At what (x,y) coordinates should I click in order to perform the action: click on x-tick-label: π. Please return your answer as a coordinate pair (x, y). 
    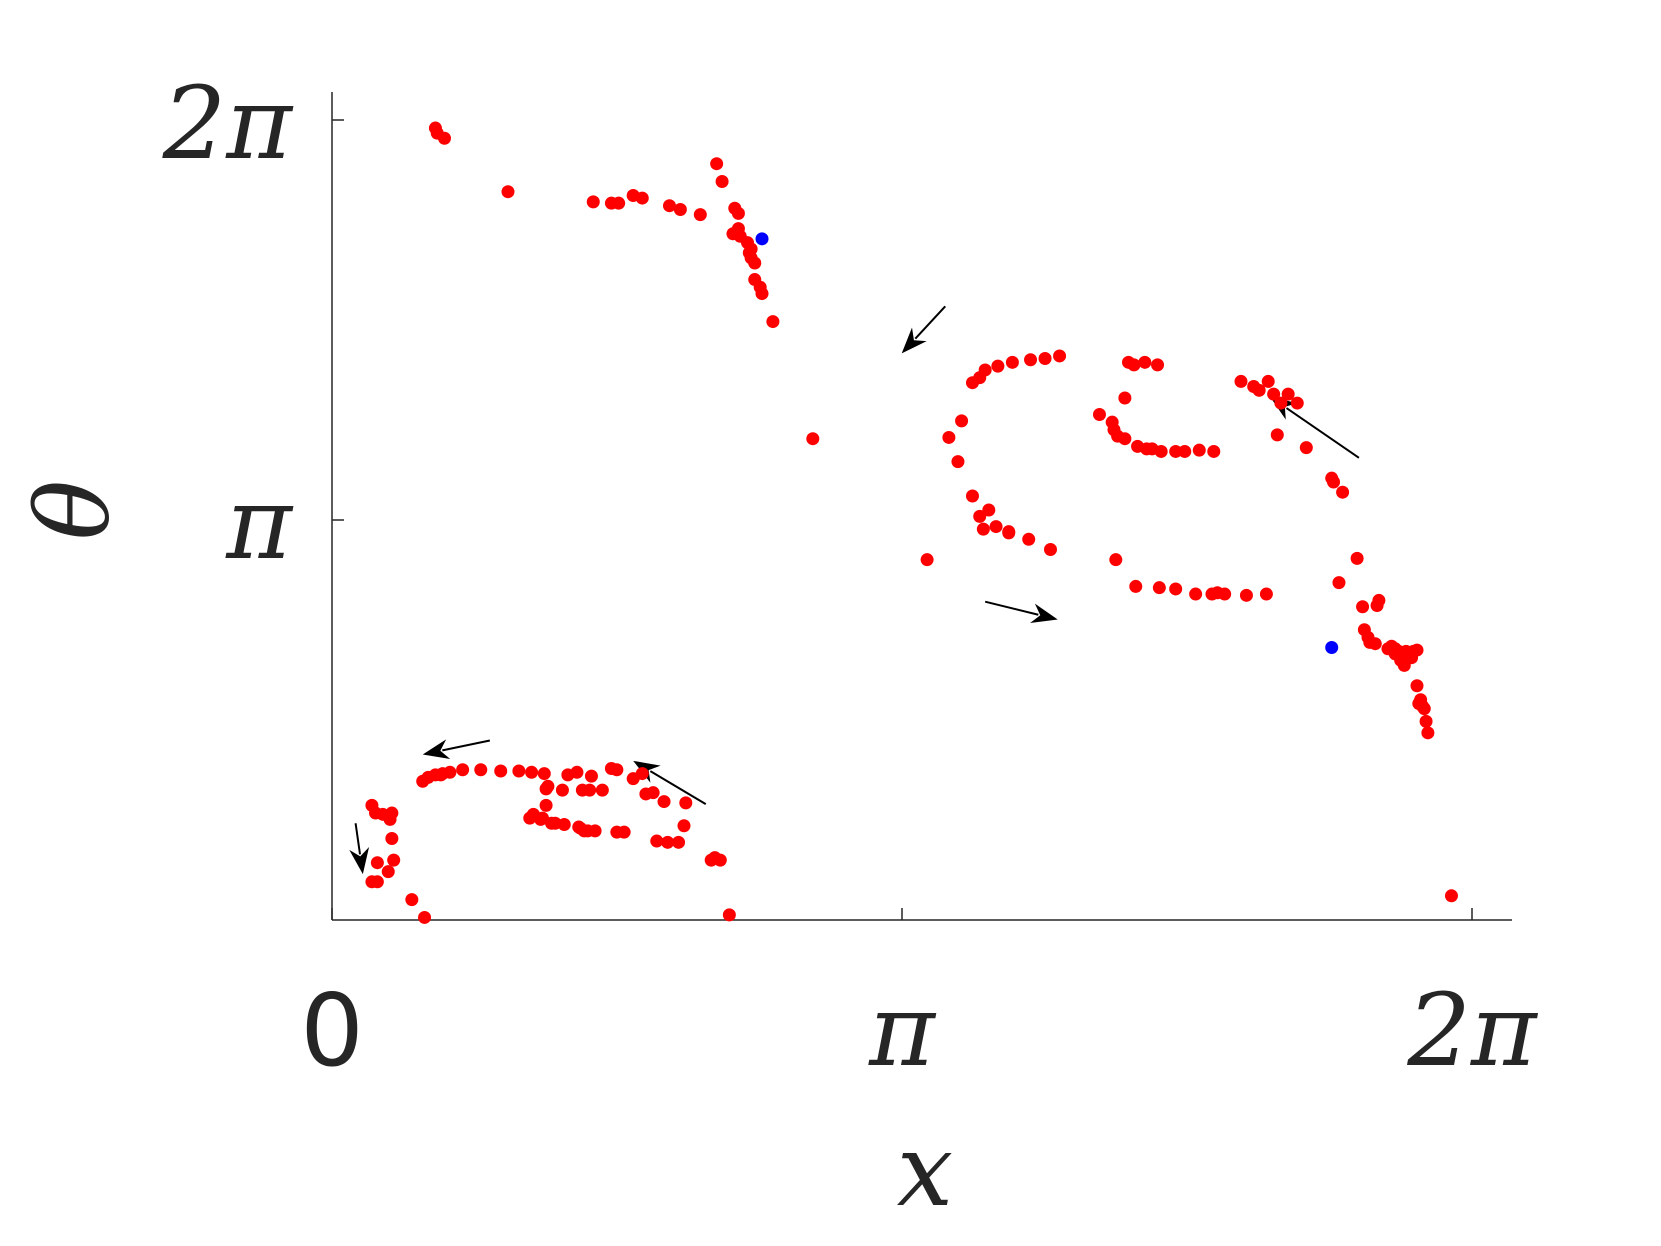
    Looking at the image, I should click on (902, 1030).